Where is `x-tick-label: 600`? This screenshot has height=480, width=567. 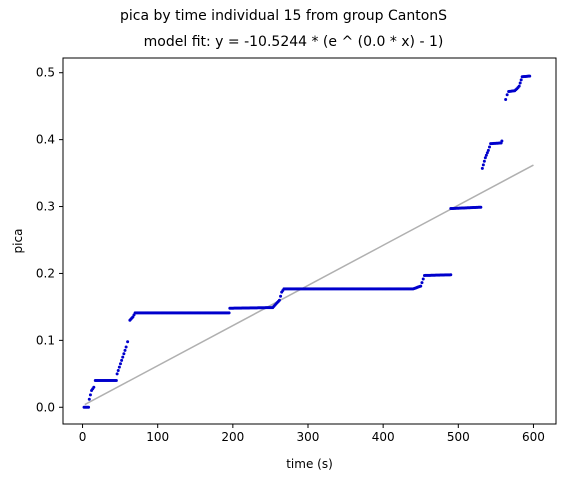 x-tick-label: 600 is located at coordinates (533, 437).